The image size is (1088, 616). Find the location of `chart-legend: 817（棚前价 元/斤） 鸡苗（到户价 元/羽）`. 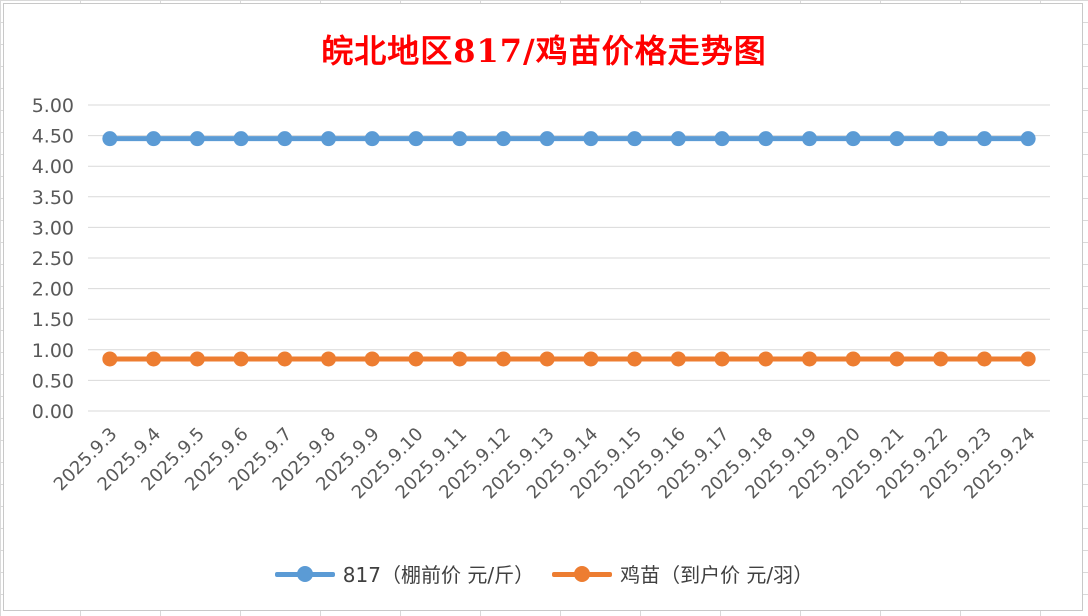

chart-legend: 817（棚前价 元/斤） 鸡苗（到户价 元/羽） is located at coordinates (544, 573).